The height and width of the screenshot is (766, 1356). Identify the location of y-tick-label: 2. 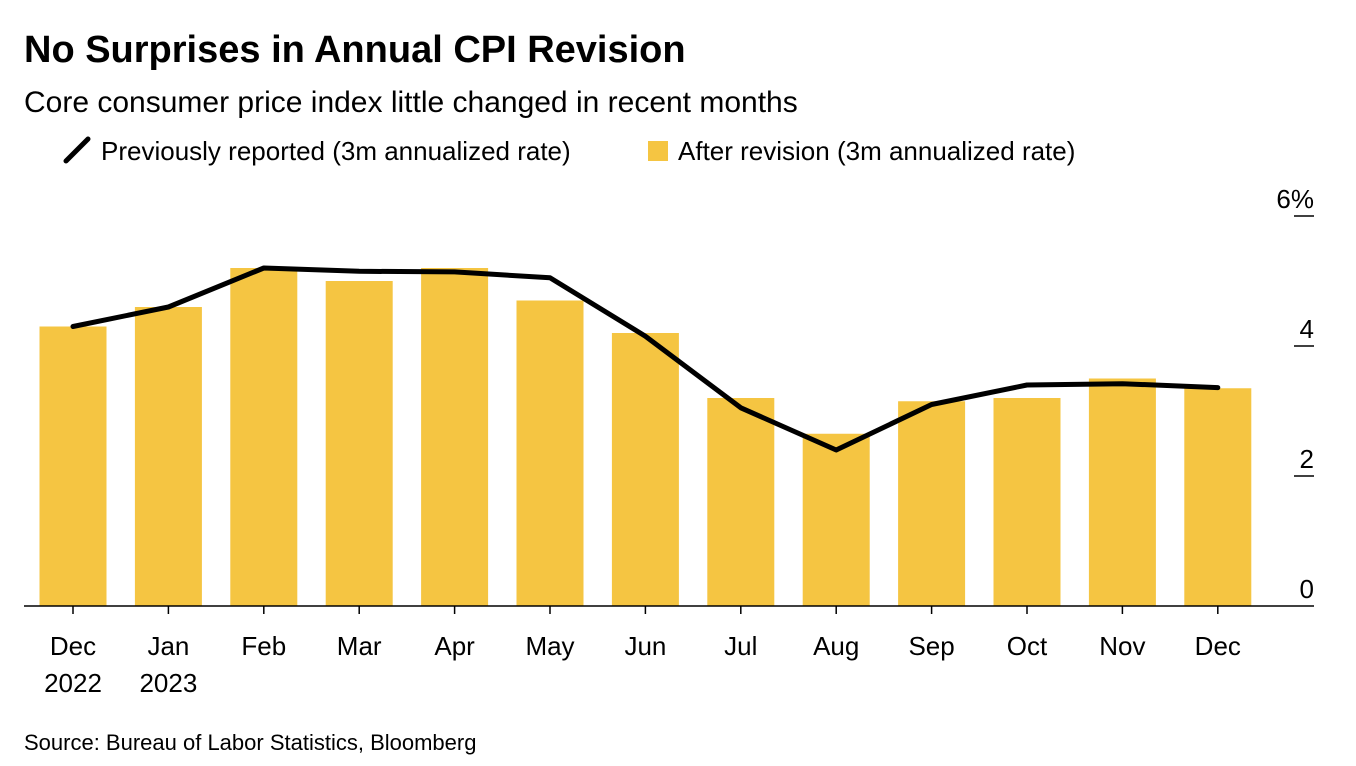
(1307, 459).